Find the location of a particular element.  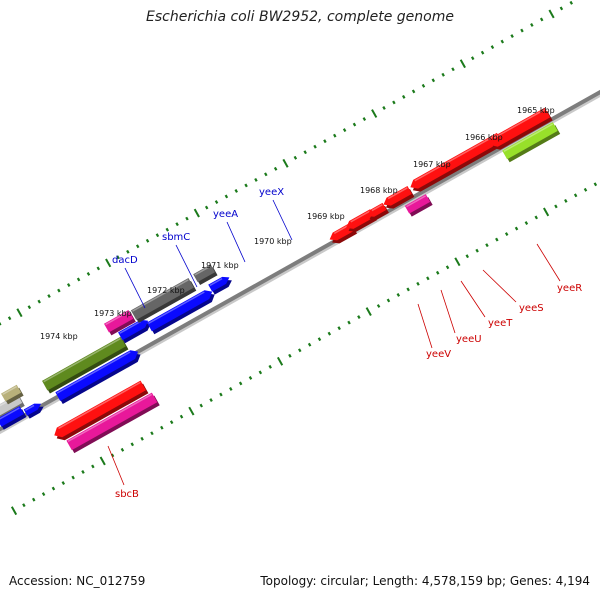

gene-label-yeeT: yeeT is located at coordinates (500, 323).